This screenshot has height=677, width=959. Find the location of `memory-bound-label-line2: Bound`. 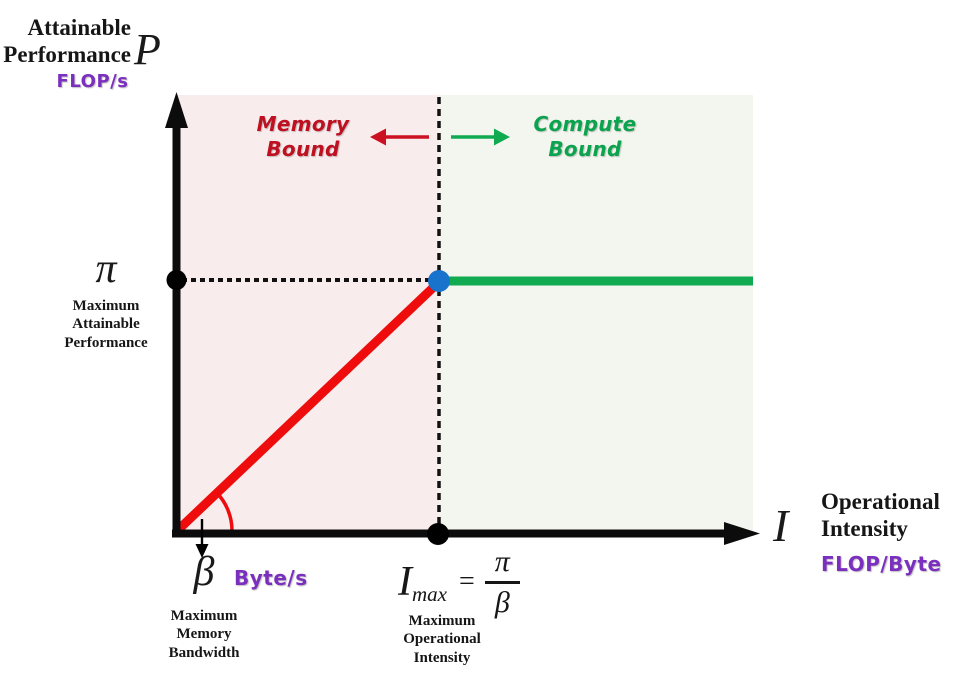

memory-bound-label-line2: Bound is located at coordinates (303, 149).